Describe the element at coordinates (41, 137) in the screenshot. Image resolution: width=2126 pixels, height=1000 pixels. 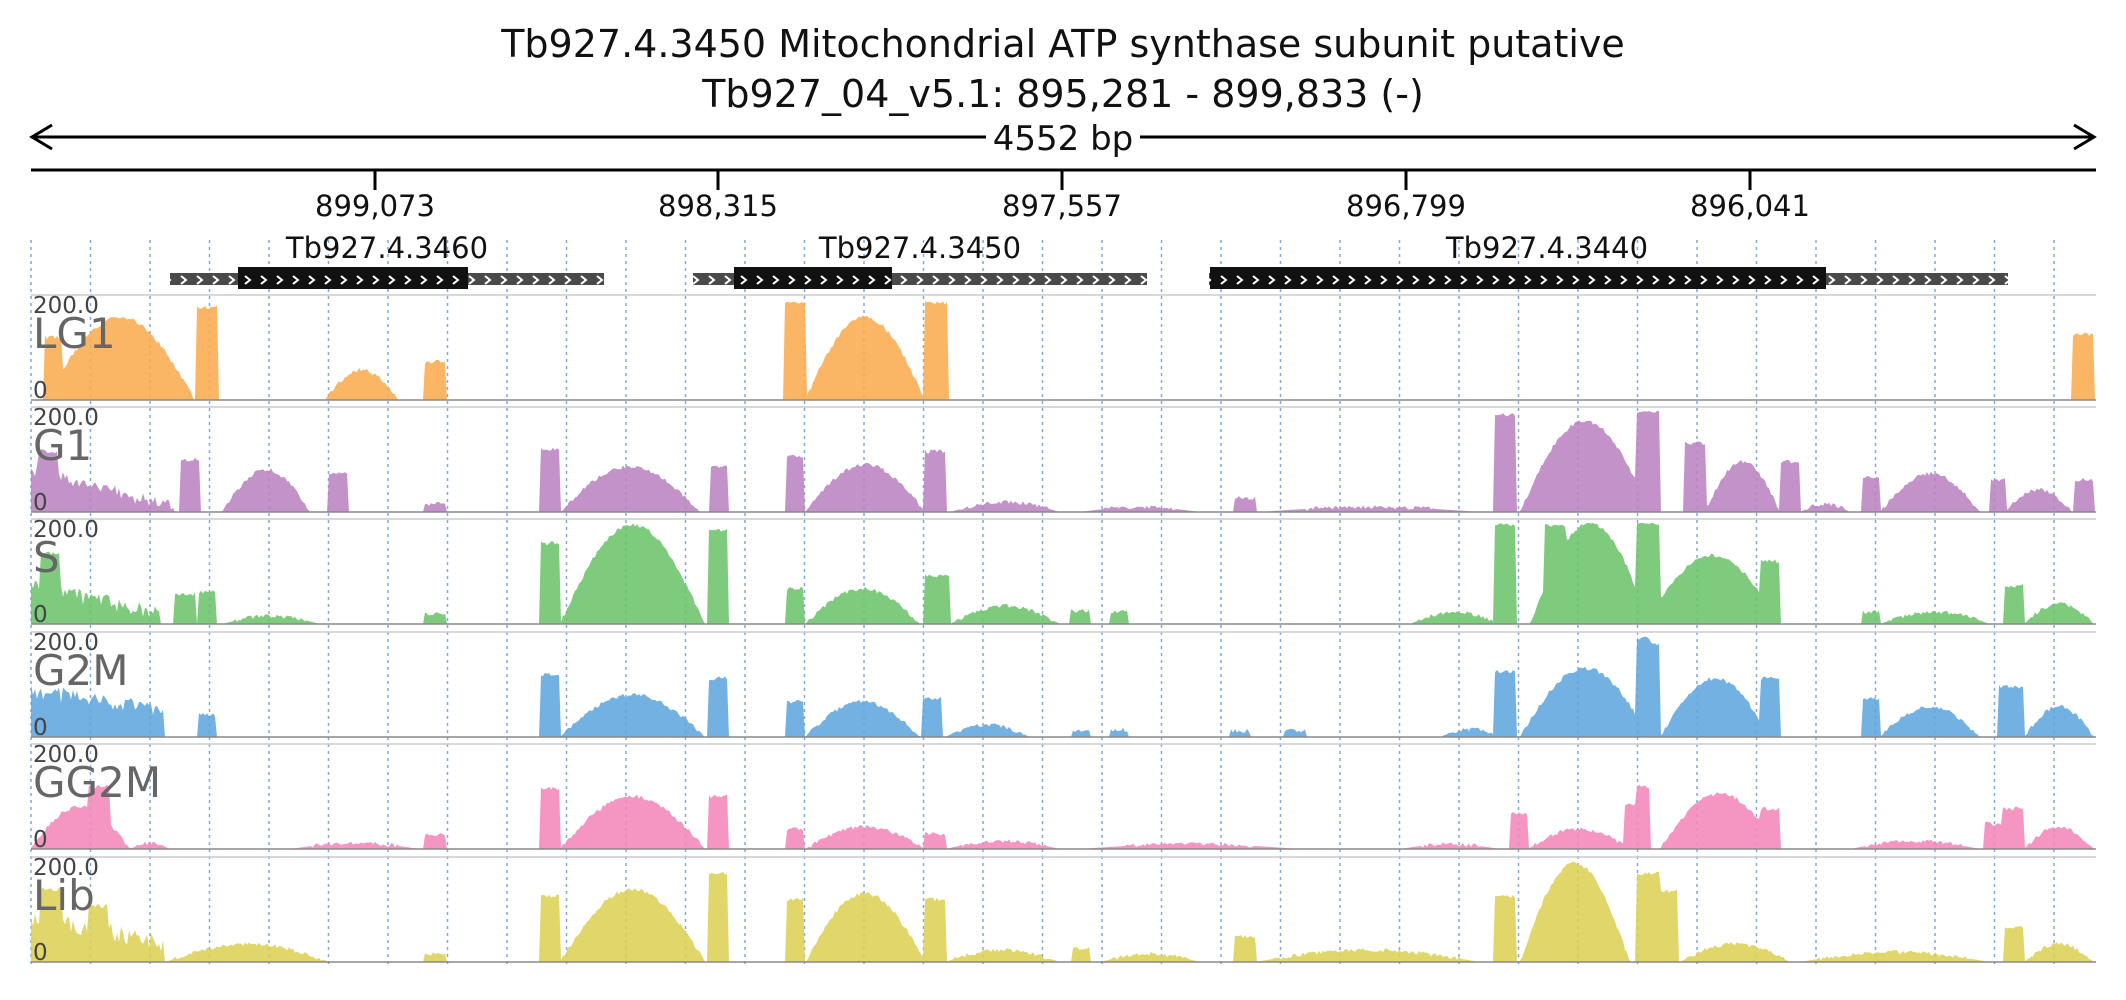
I see `span-arrow-head-left` at that location.